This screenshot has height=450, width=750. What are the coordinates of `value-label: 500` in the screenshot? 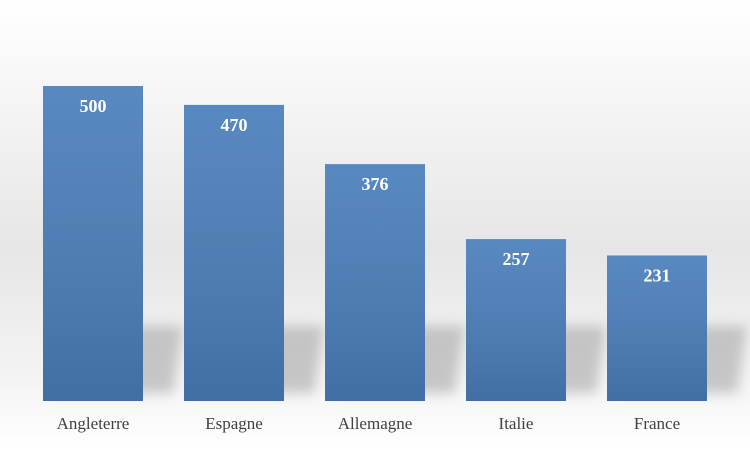 It's located at (93, 106).